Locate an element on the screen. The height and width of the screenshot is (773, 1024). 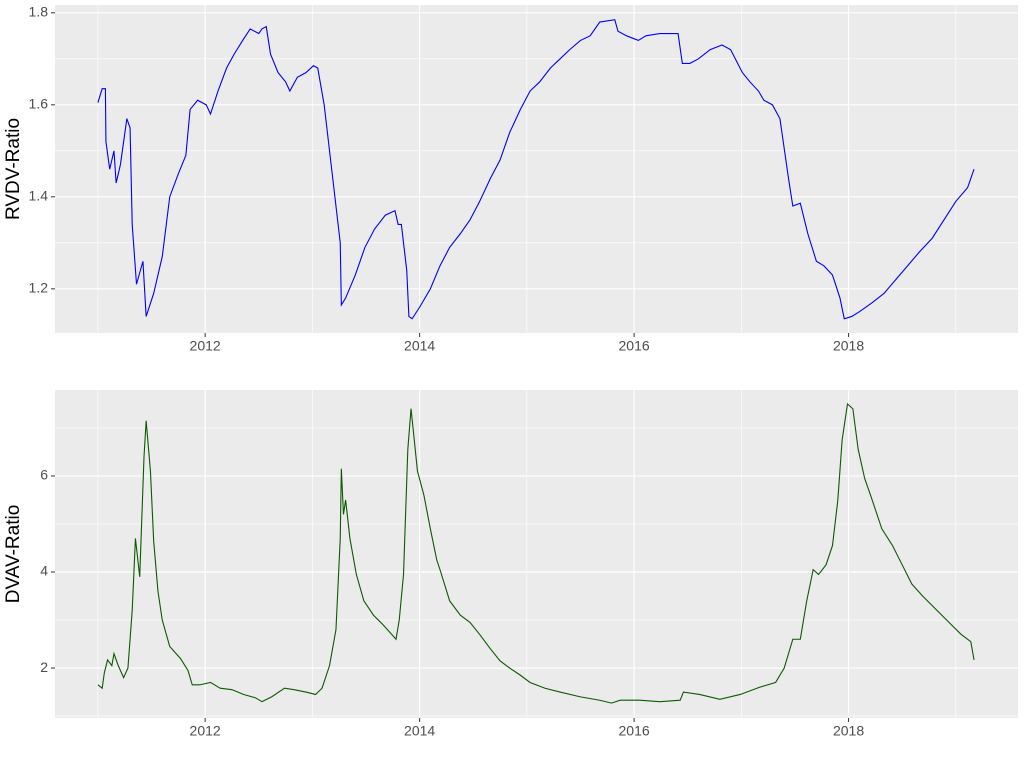
y-tick-label: 1.4 is located at coordinates (39, 196).